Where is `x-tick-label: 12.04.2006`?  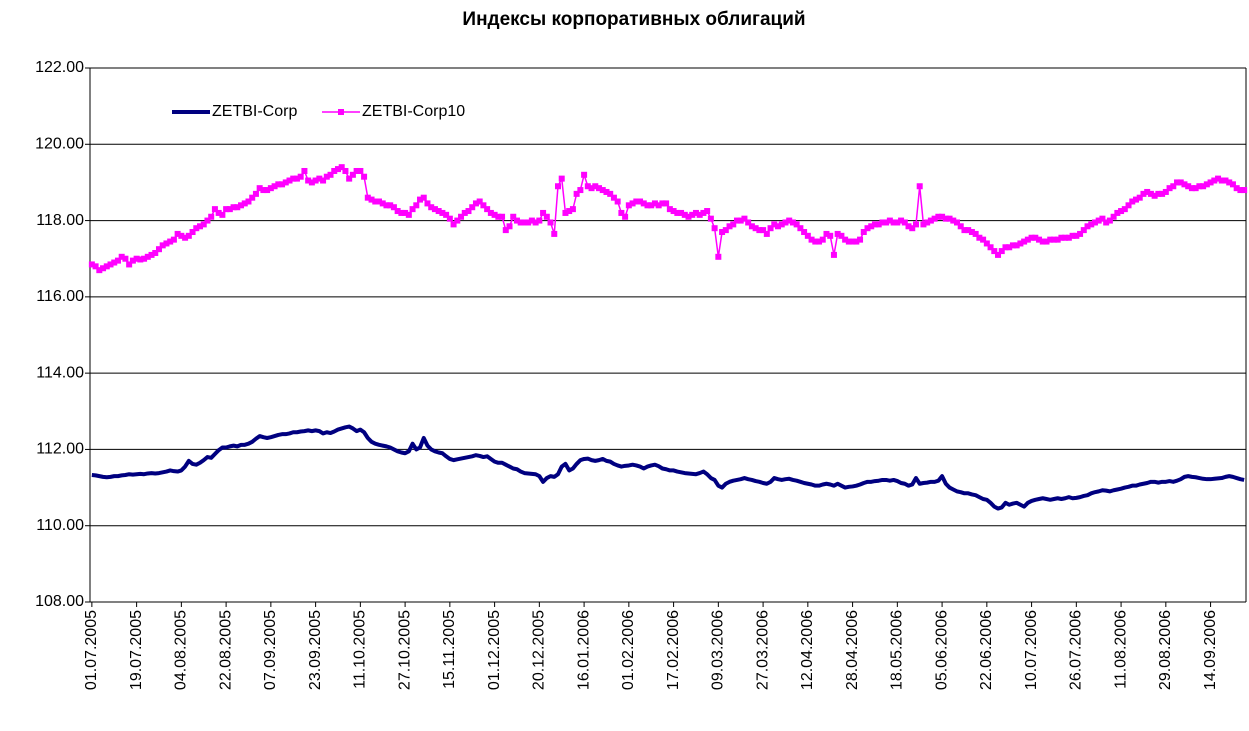
x-tick-label: 12.04.2006 is located at coordinates (807, 650).